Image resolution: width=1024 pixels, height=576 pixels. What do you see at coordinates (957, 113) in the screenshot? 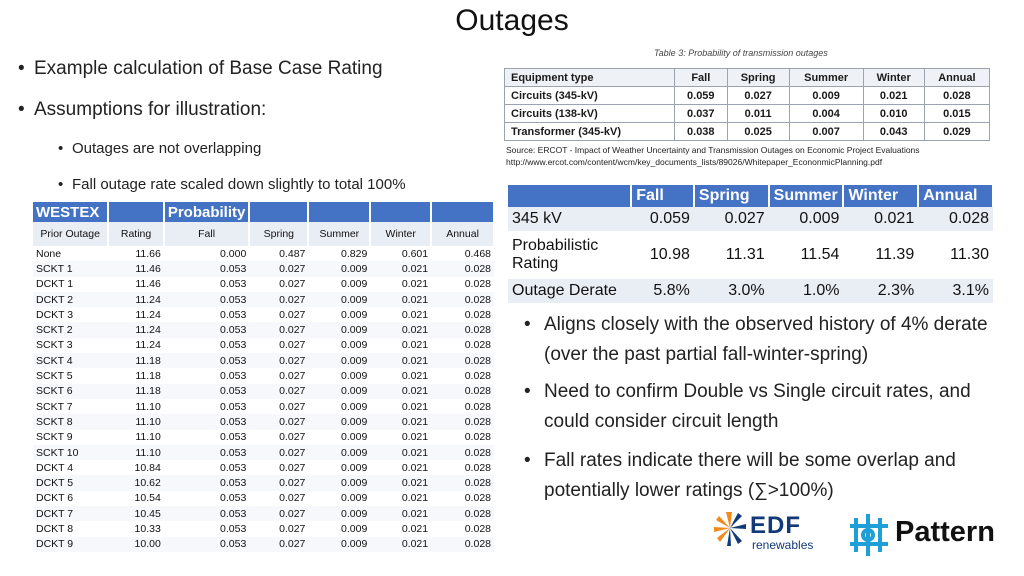
I see `table3-cell: 0.015` at bounding box center [957, 113].